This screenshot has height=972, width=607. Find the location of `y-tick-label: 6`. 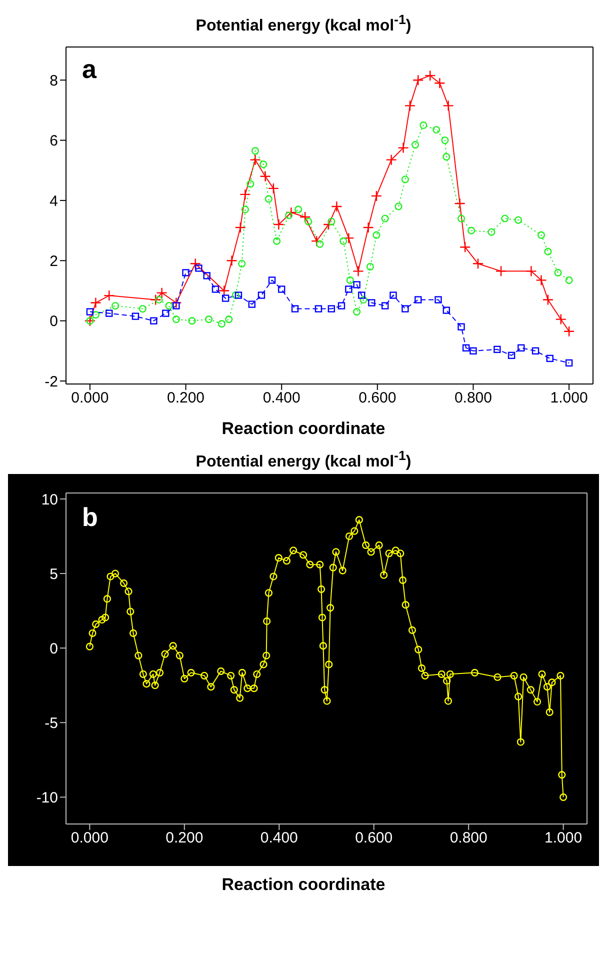

y-tick-label: 6 is located at coordinates (54, 141).